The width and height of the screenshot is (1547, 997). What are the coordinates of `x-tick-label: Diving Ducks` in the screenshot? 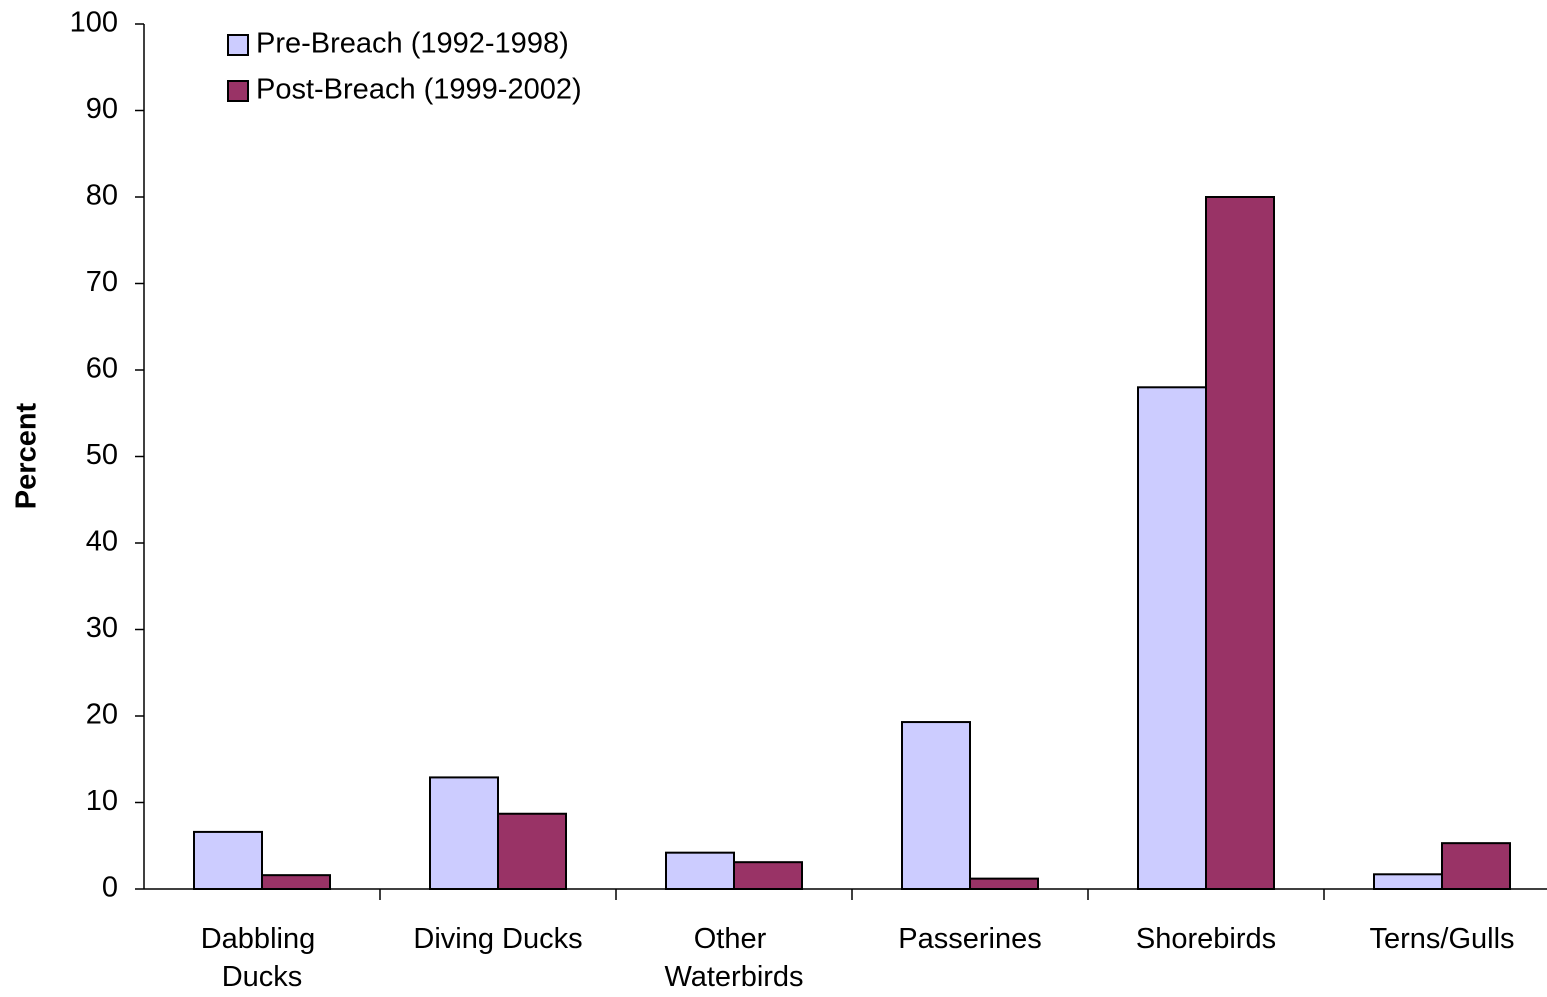 It's located at (497, 939).